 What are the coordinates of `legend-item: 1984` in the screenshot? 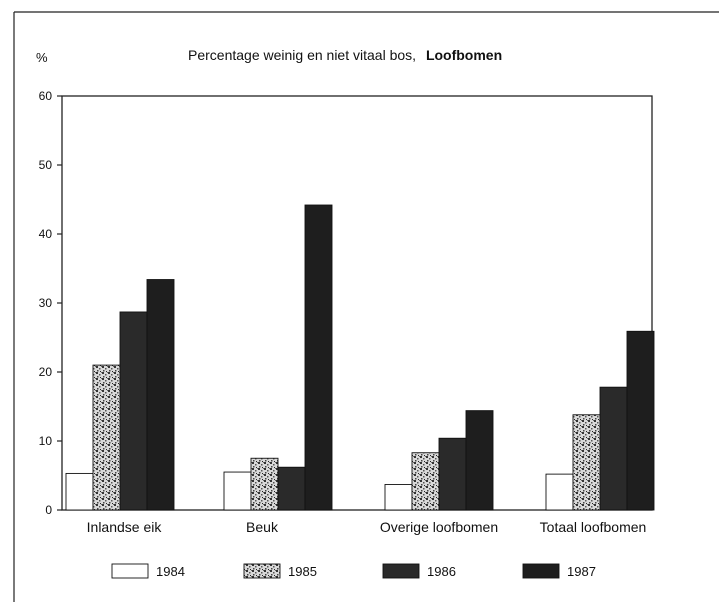 It's located at (148, 571).